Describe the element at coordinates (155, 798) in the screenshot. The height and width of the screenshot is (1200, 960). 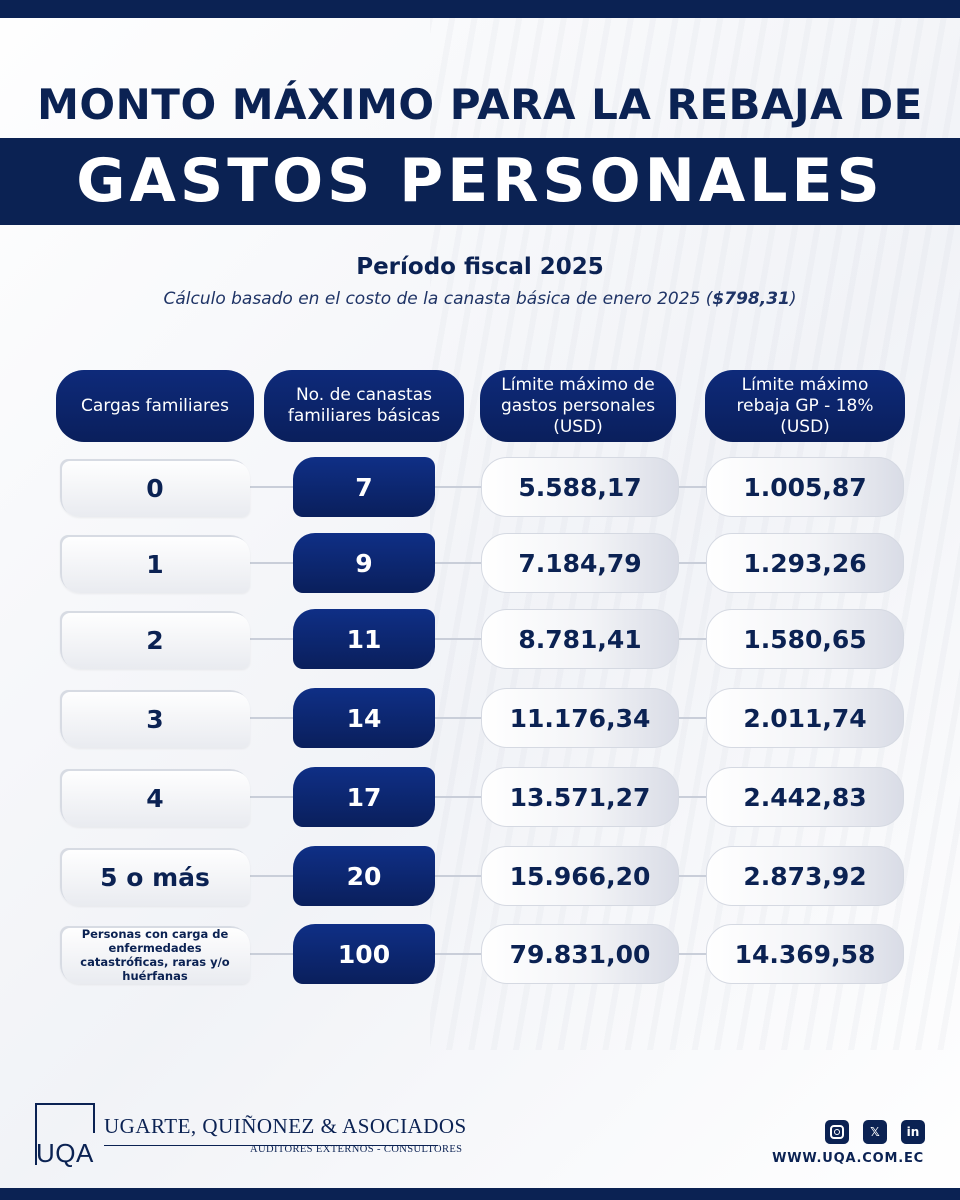
I see `cell-cargas: 4` at that location.